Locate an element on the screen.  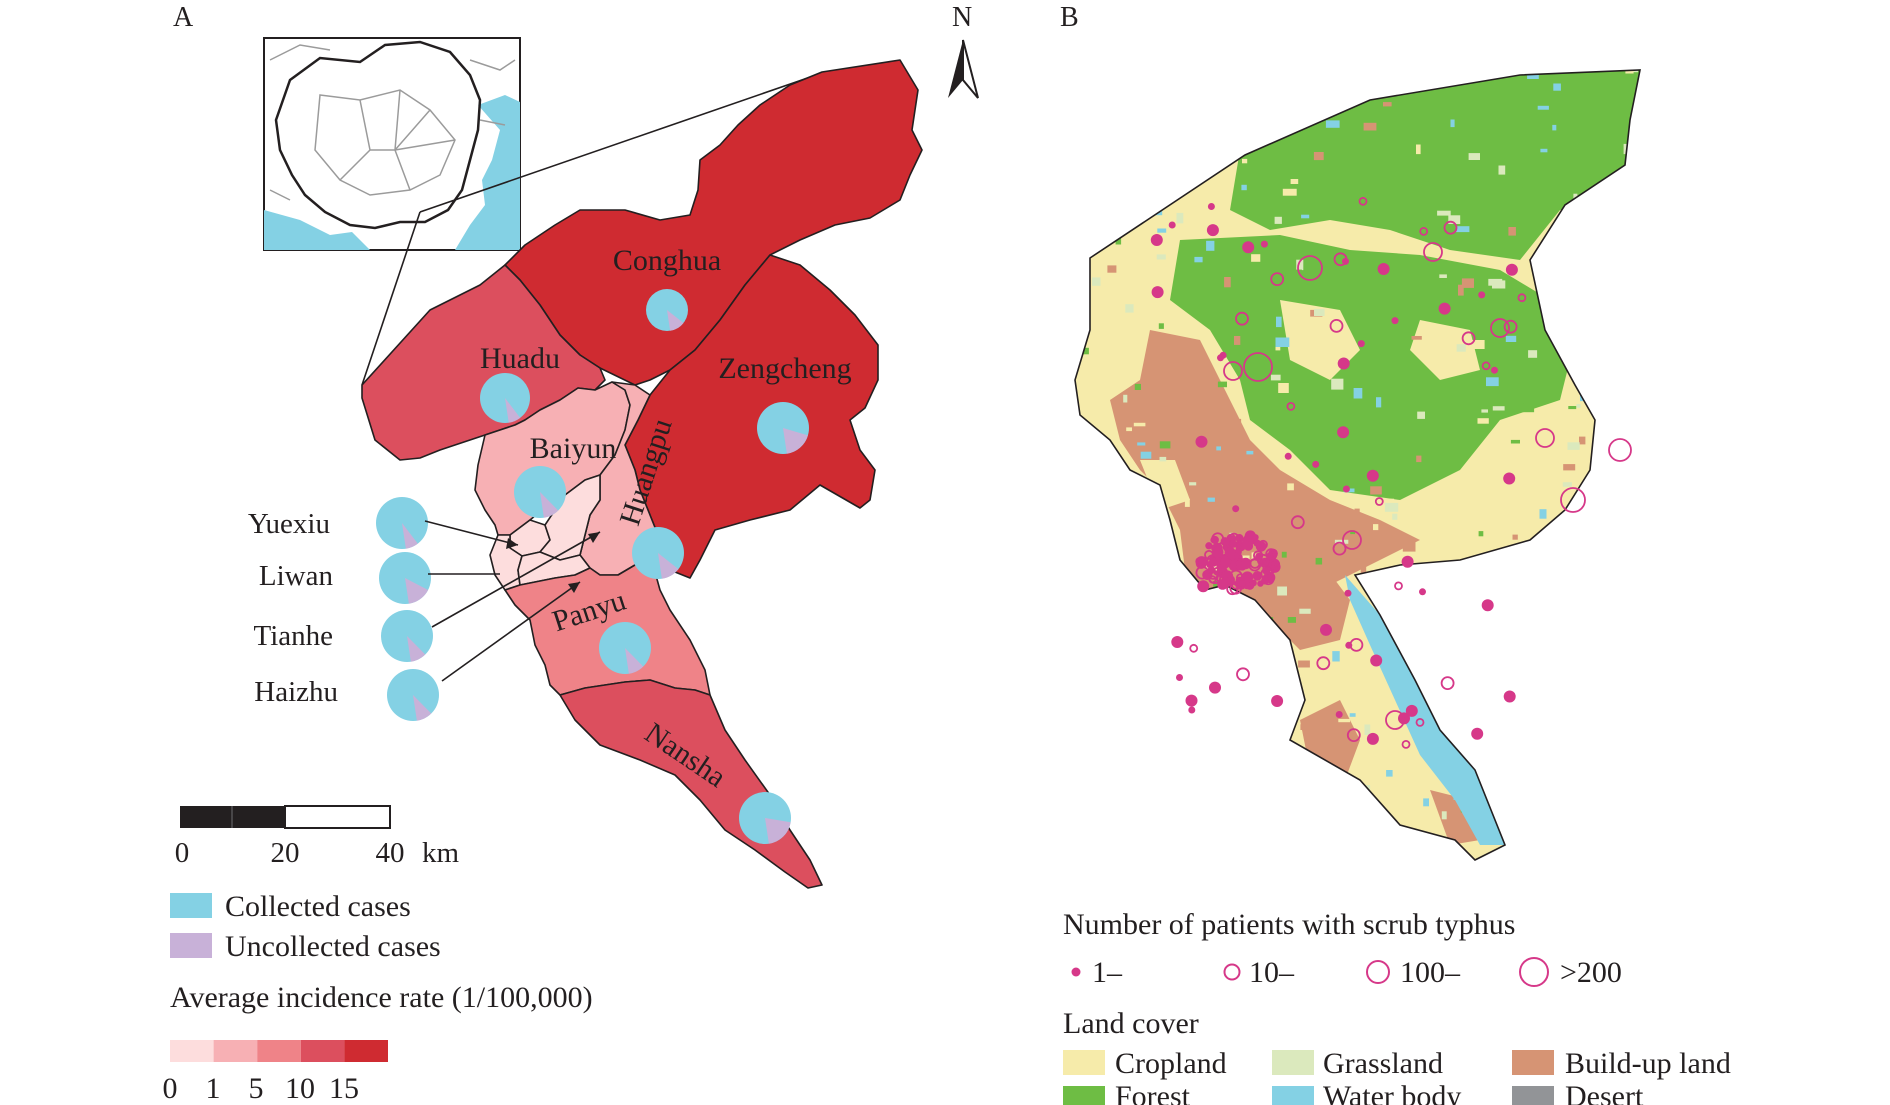
pie-zengcheng is located at coordinates (783, 428).